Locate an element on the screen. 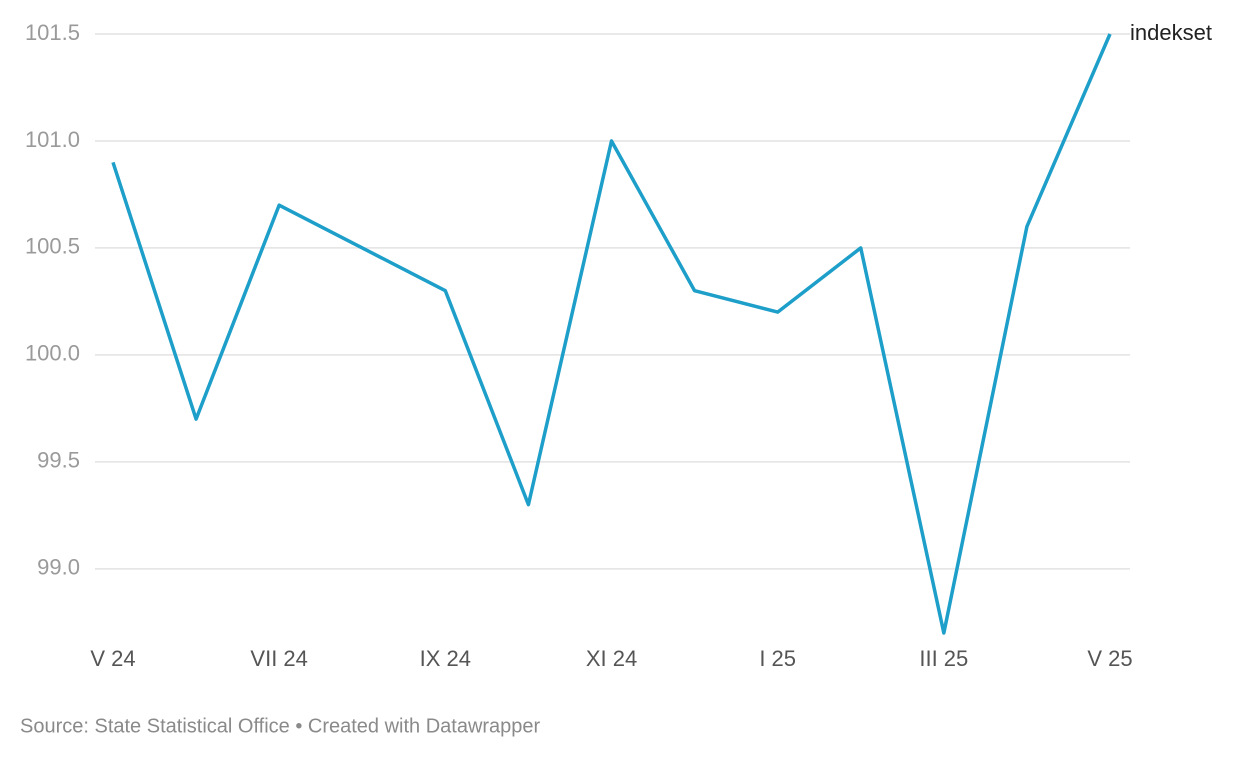 The height and width of the screenshot is (760, 1240). x-tick-label: I 25 is located at coordinates (777, 658).